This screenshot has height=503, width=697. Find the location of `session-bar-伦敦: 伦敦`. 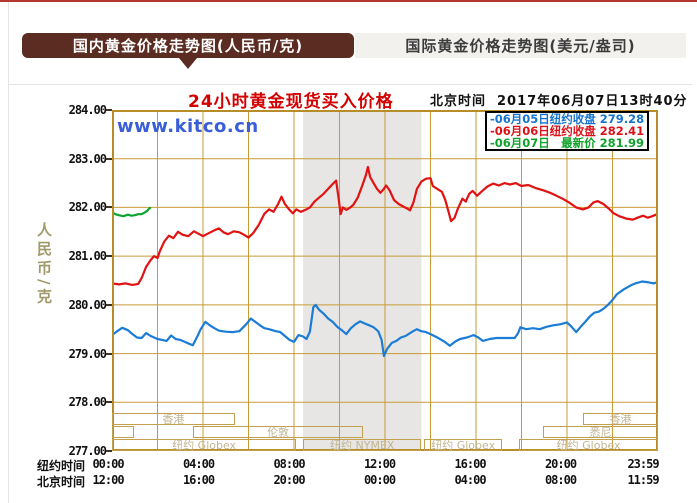

session-bar-伦敦: 伦敦 is located at coordinates (278, 432).